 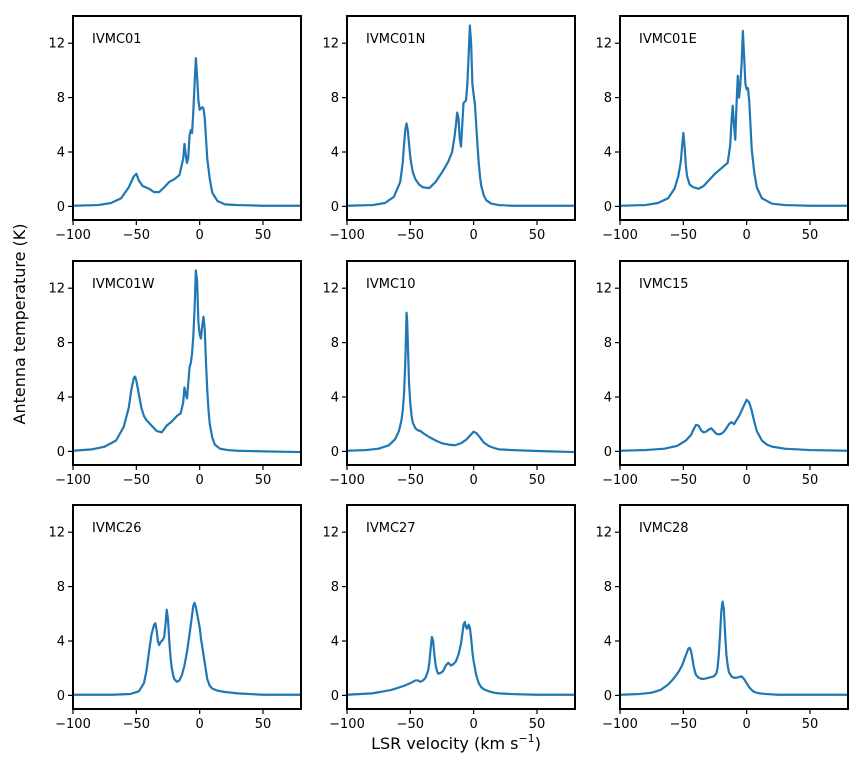 I want to click on panel-ivmc15: −100 −50 0 50 0 4 8 12 IVMC15, so click(x=722, y=374).